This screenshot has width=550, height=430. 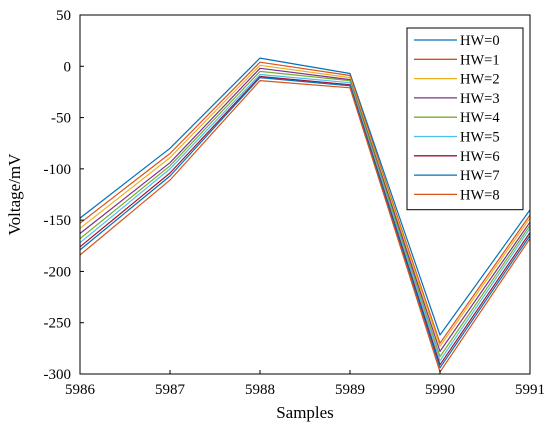 I want to click on x-tick-label: 5990, so click(x=440, y=390).